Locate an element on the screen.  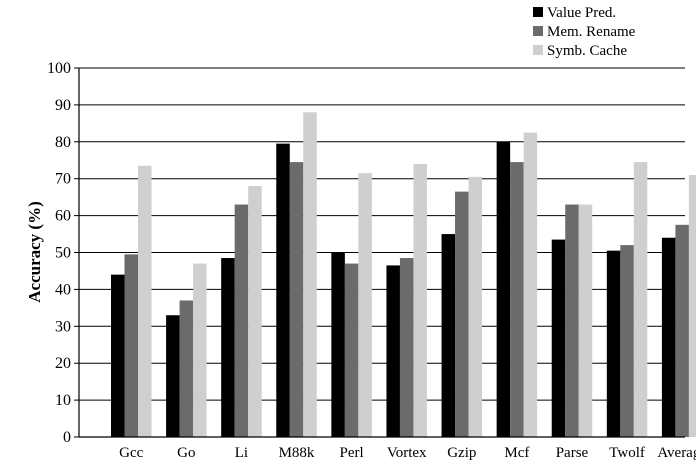
x-tick-label: Gzip is located at coordinates (461, 453).